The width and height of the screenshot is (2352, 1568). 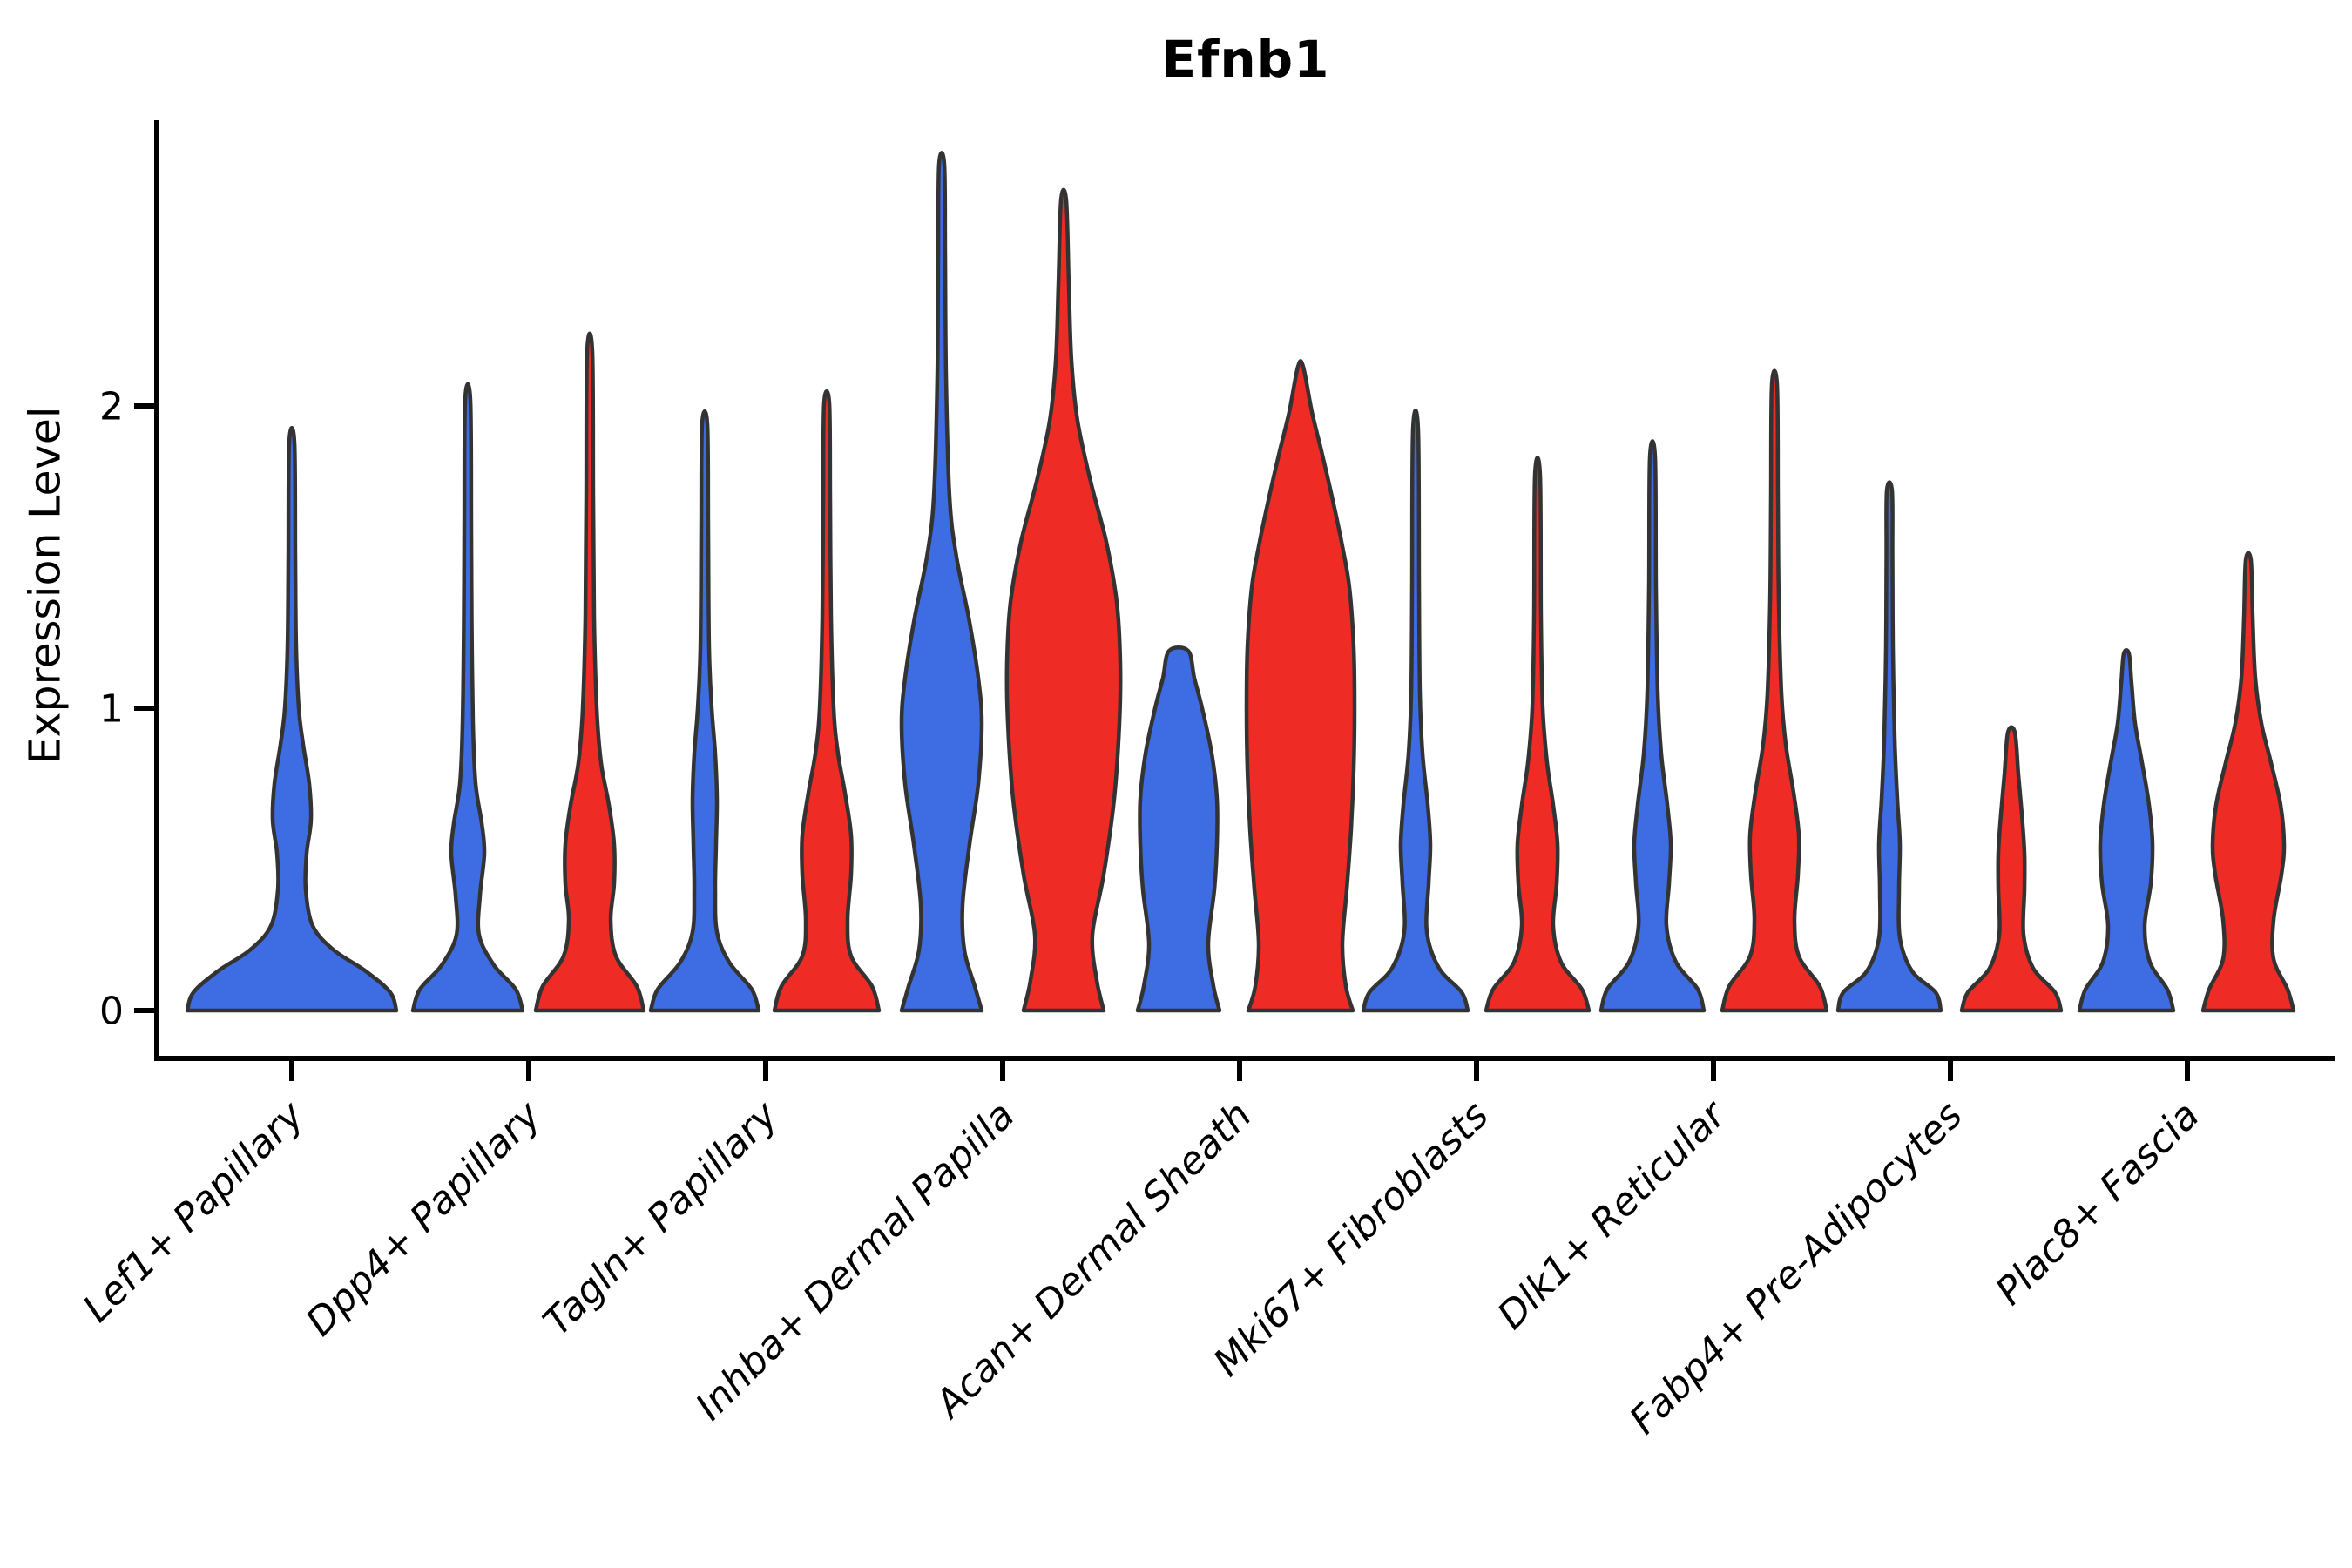 I want to click on x-tick-label: Dlk1+ Reticular, so click(x=1612, y=1215).